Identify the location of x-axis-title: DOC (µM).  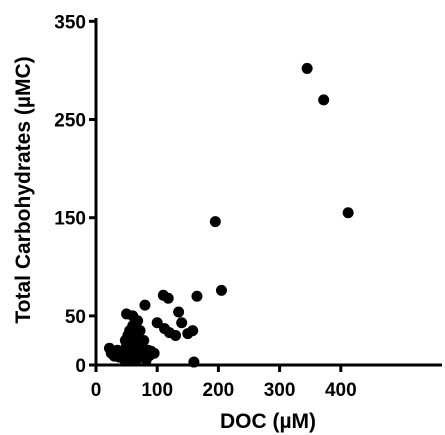
(268, 421).